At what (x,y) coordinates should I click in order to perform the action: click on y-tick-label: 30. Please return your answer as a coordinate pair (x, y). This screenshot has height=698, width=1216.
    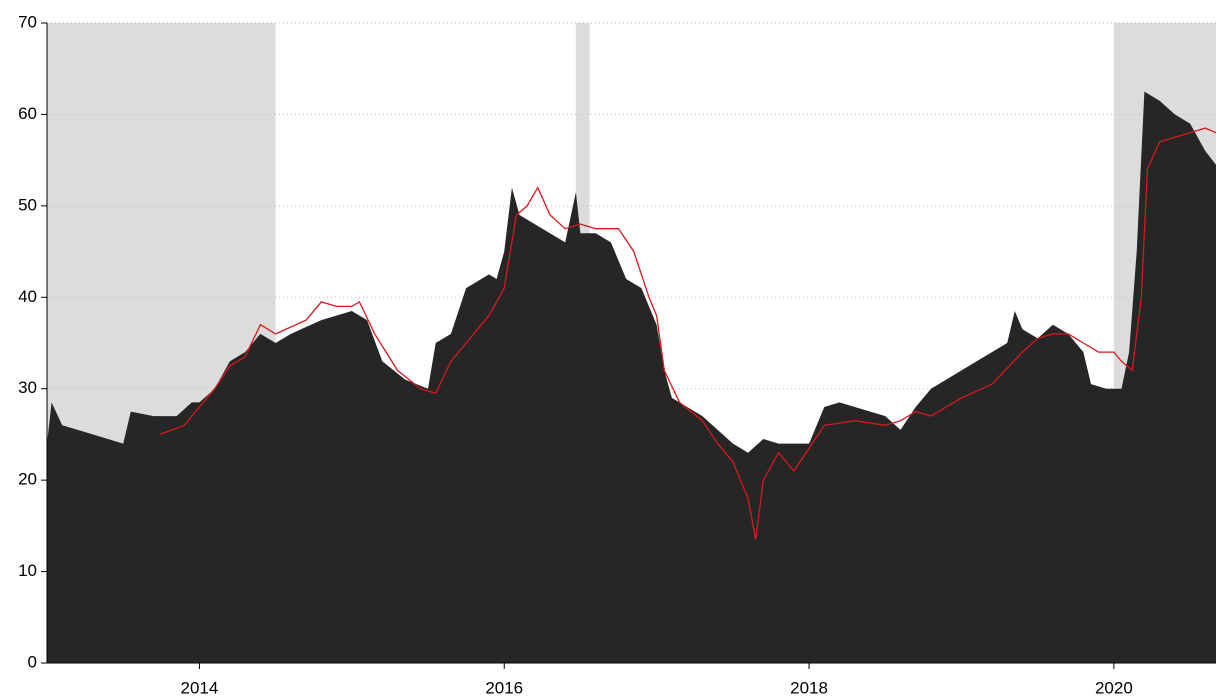
    Looking at the image, I should click on (27, 387).